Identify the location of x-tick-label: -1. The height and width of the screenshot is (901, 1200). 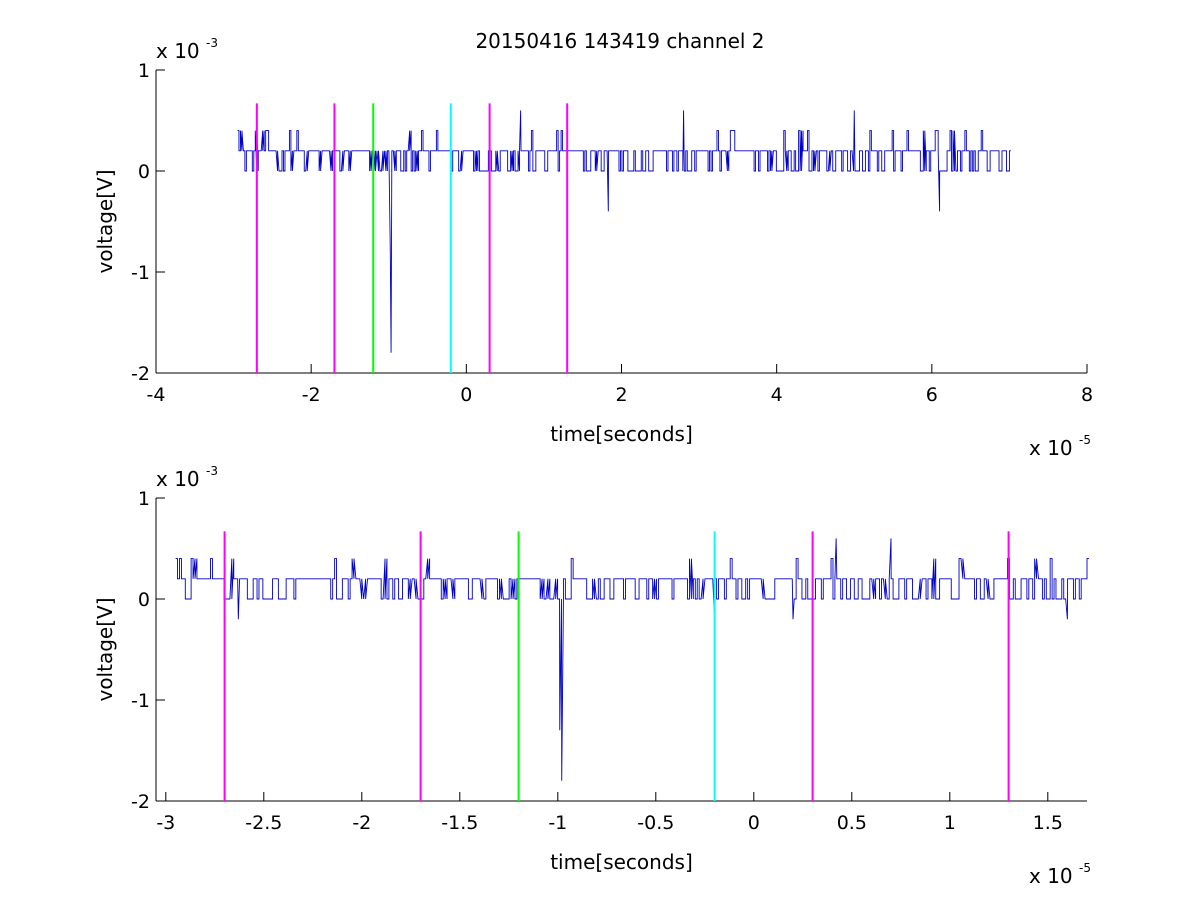
(557, 823).